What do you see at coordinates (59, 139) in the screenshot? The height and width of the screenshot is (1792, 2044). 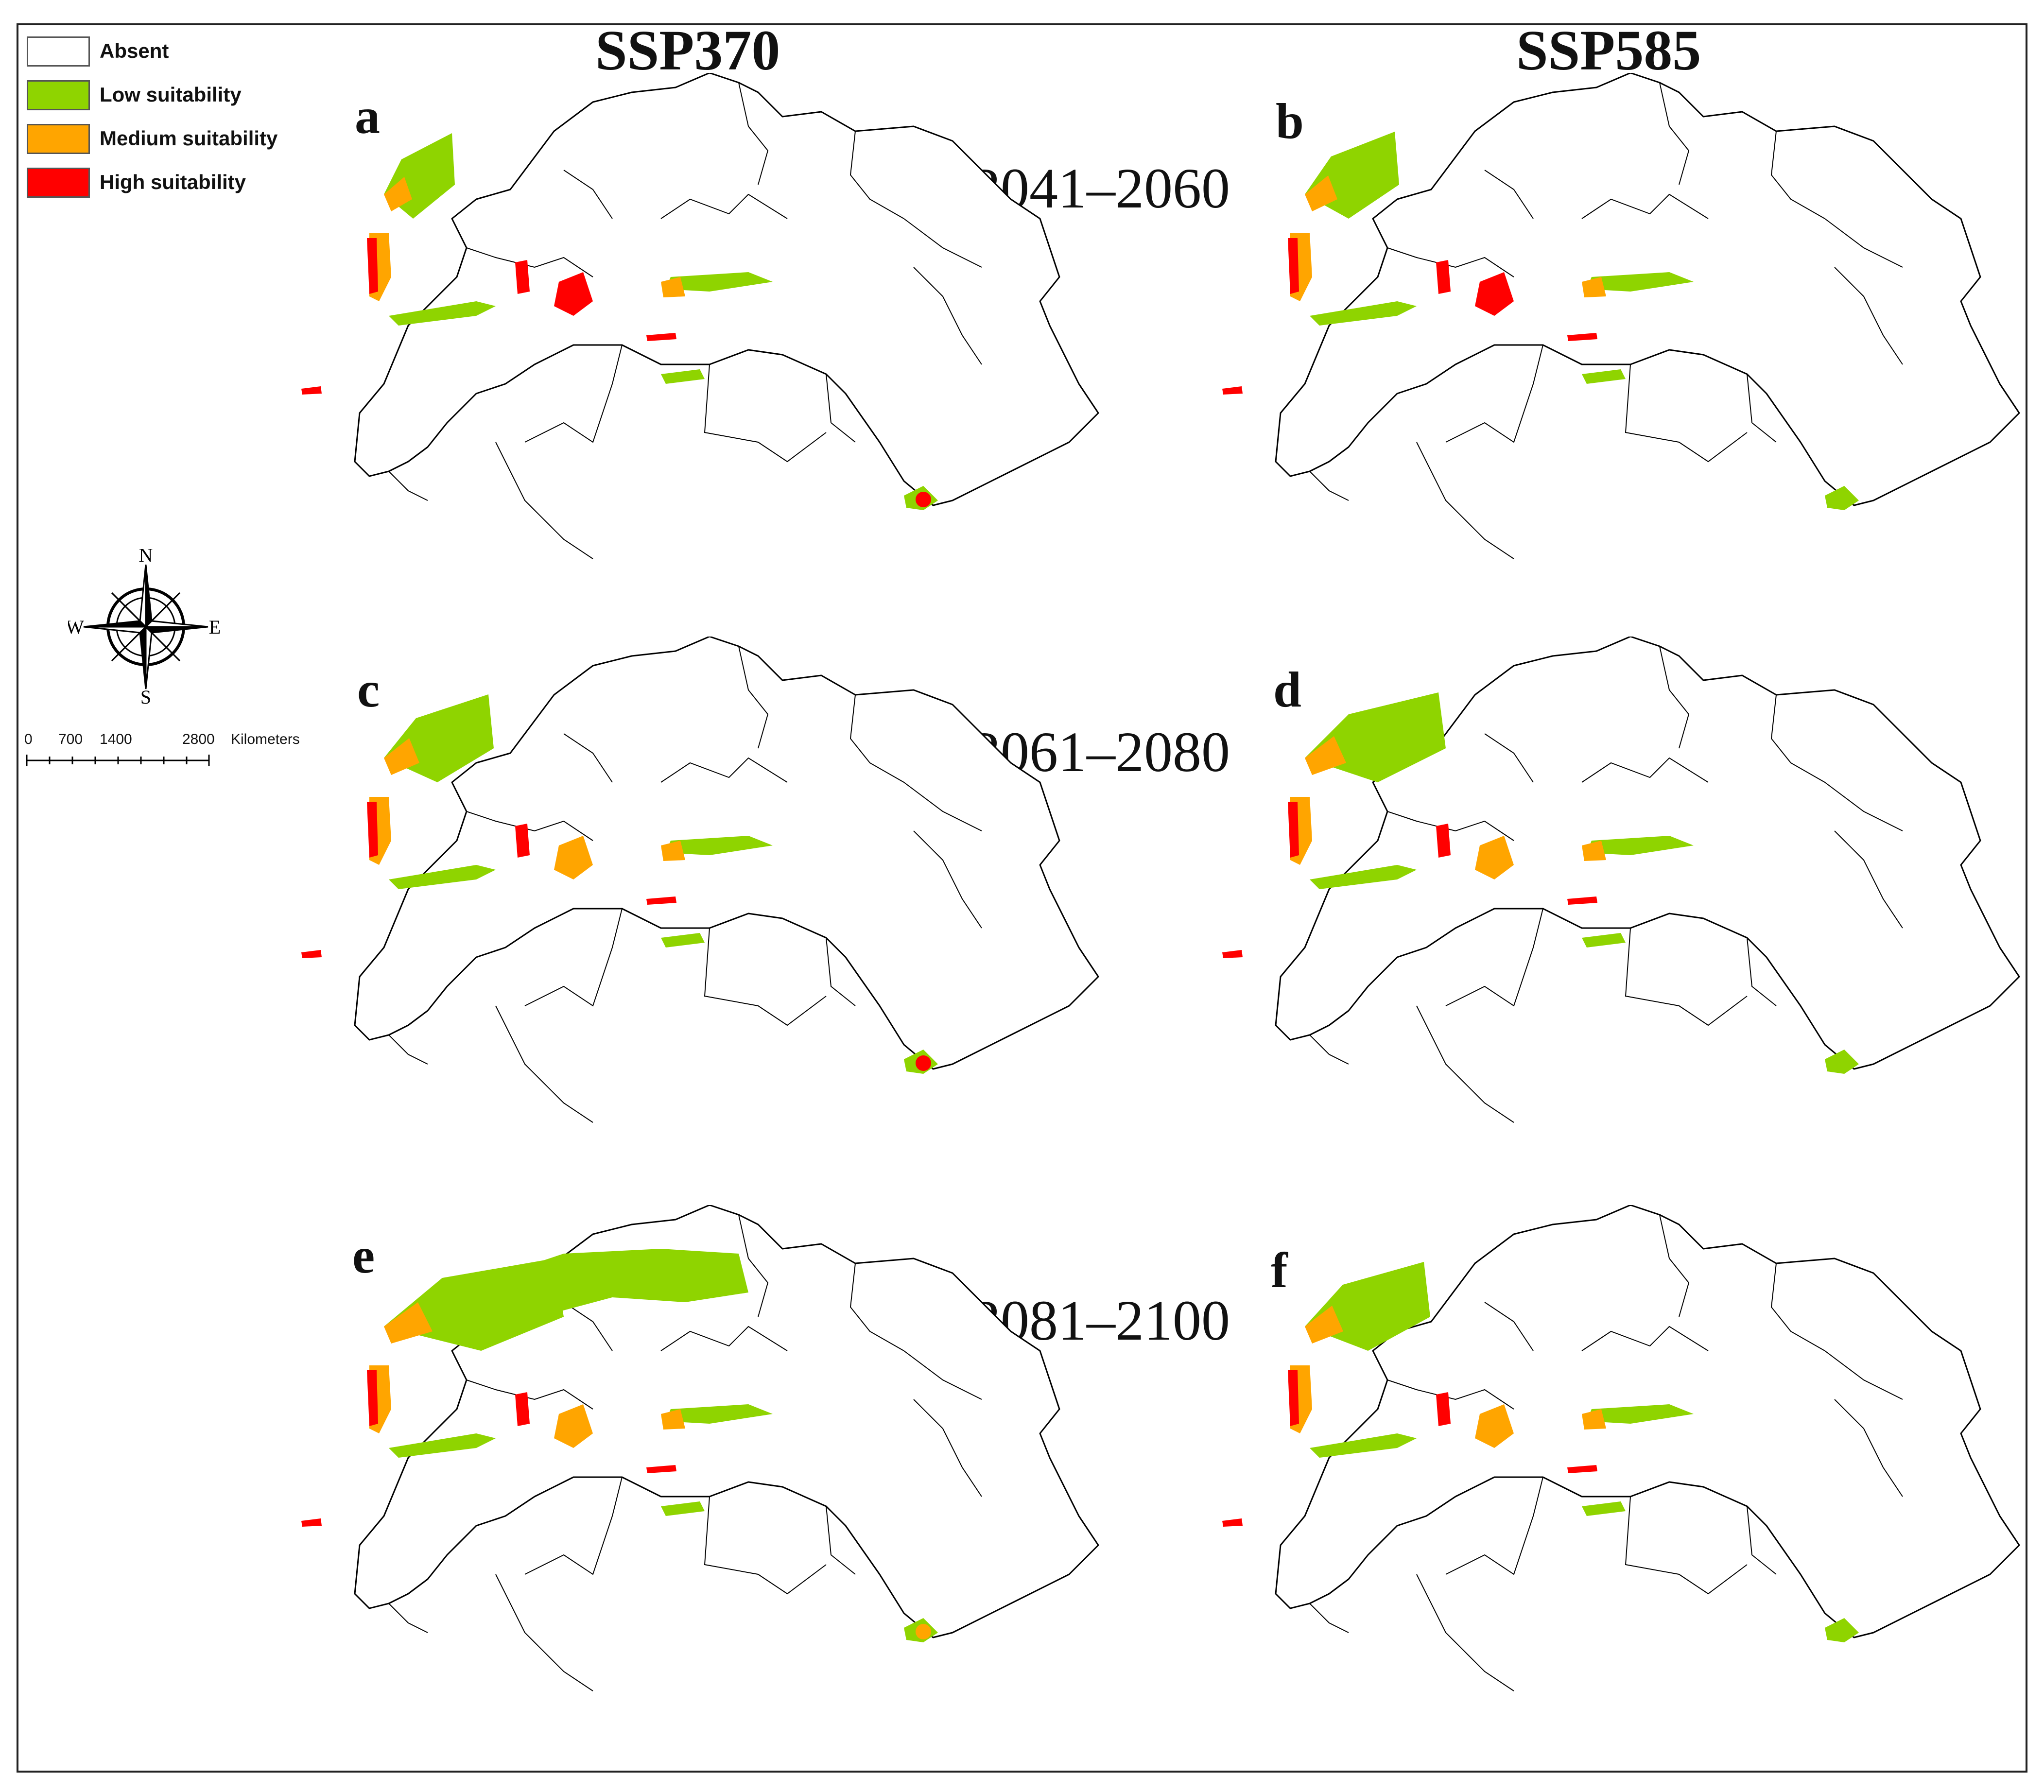 I see `legend-swatch-medium` at bounding box center [59, 139].